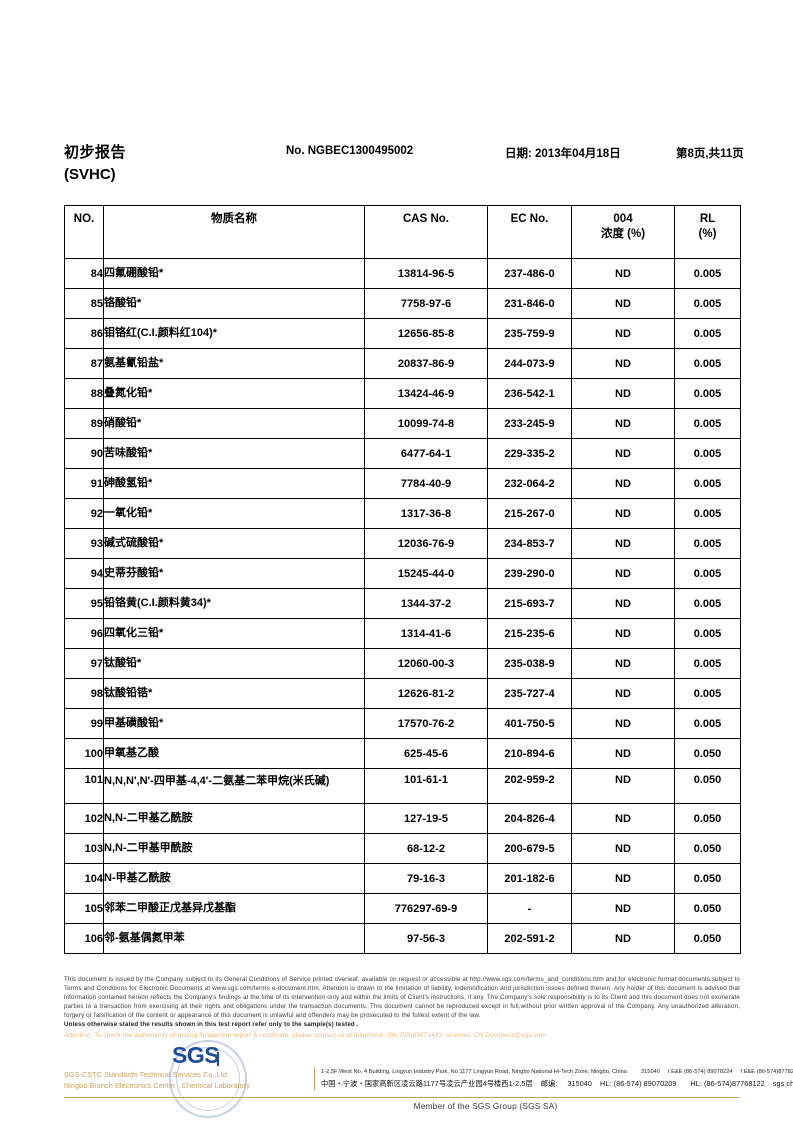 This screenshot has height=1121, width=793. Describe the element at coordinates (638, 1083) in the screenshot. I see `telephone-cn: HL: (86-574) 89070209` at that location.